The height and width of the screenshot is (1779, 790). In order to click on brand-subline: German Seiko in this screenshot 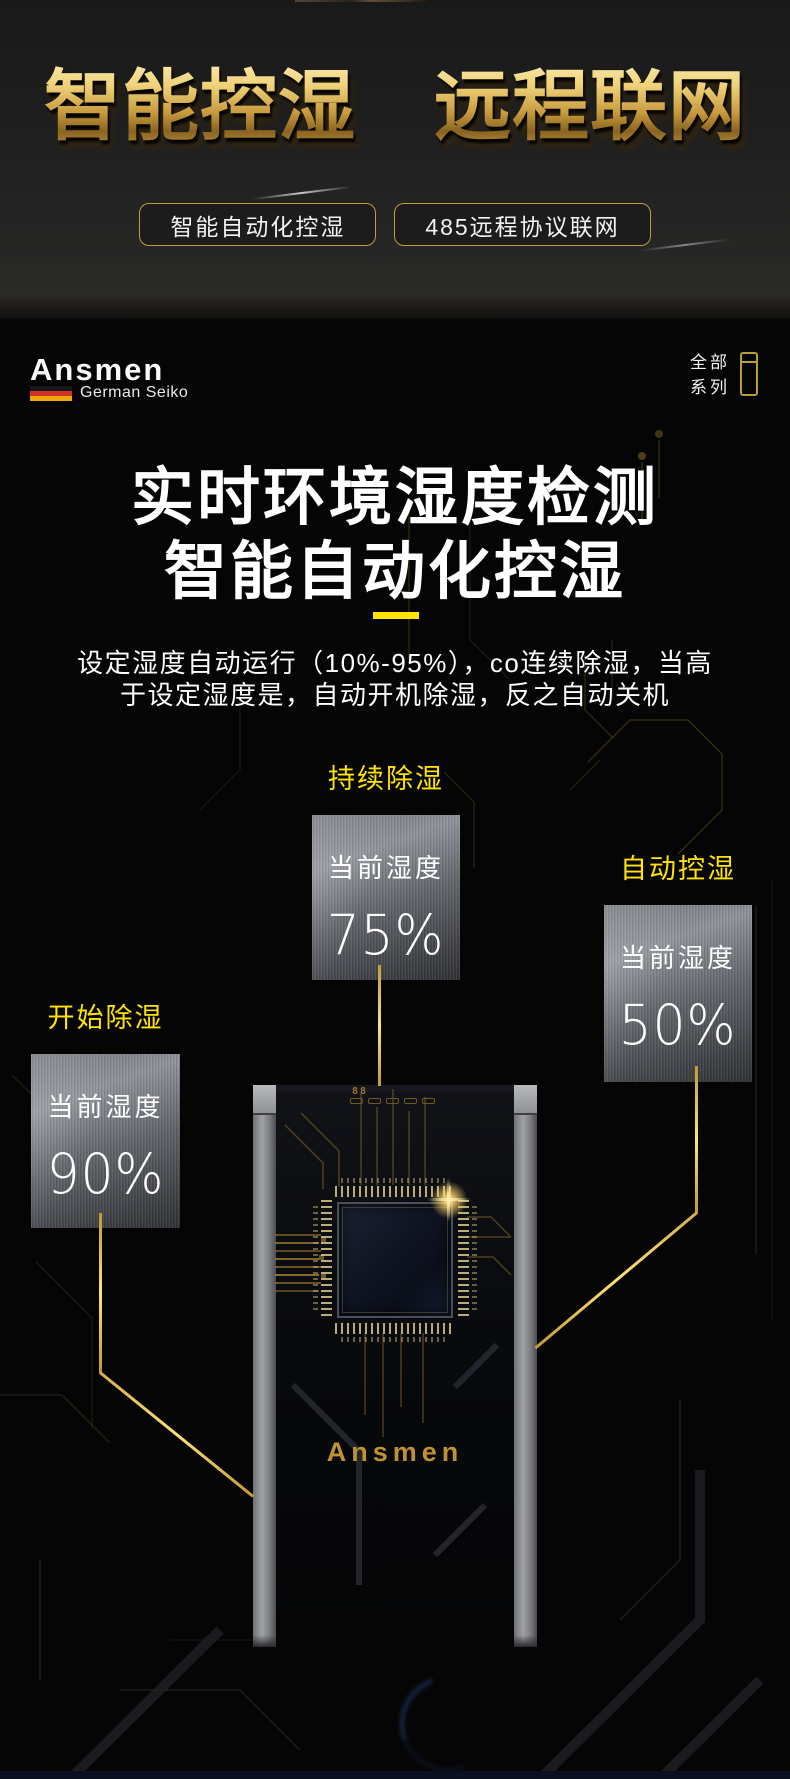, I will do `click(109, 393)`.